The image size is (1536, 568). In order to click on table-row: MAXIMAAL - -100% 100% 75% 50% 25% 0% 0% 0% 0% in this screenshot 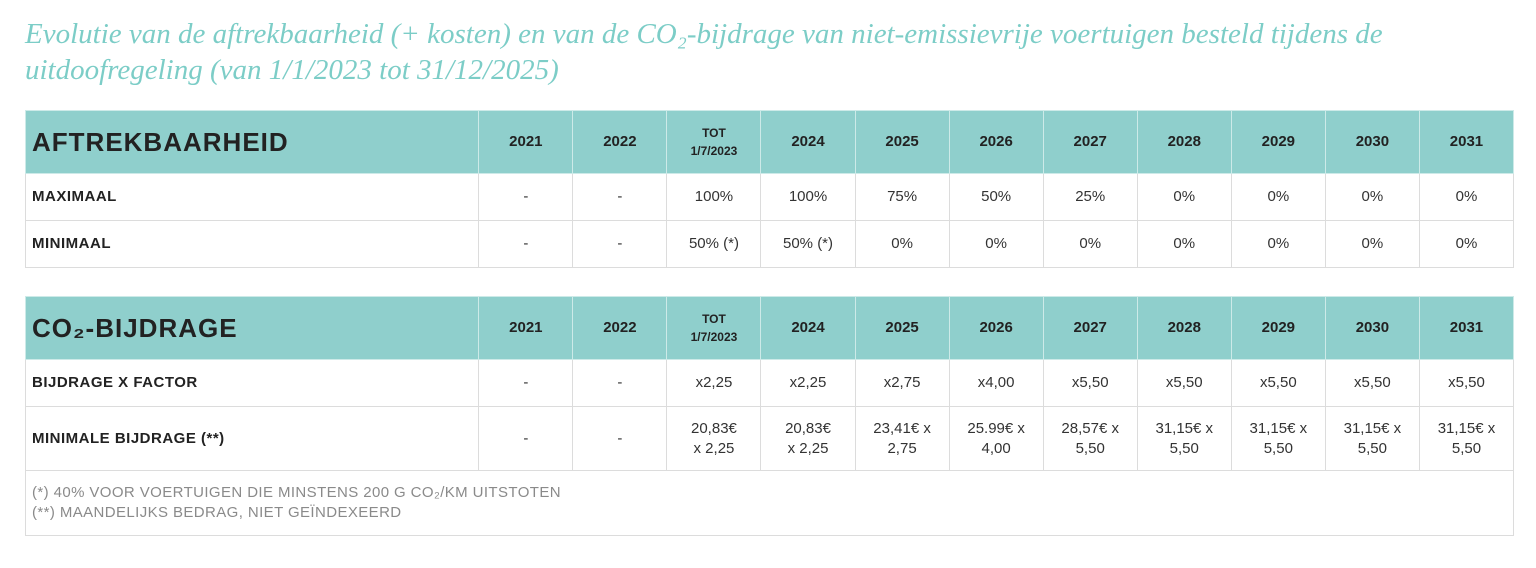, I will do `click(769, 197)`.